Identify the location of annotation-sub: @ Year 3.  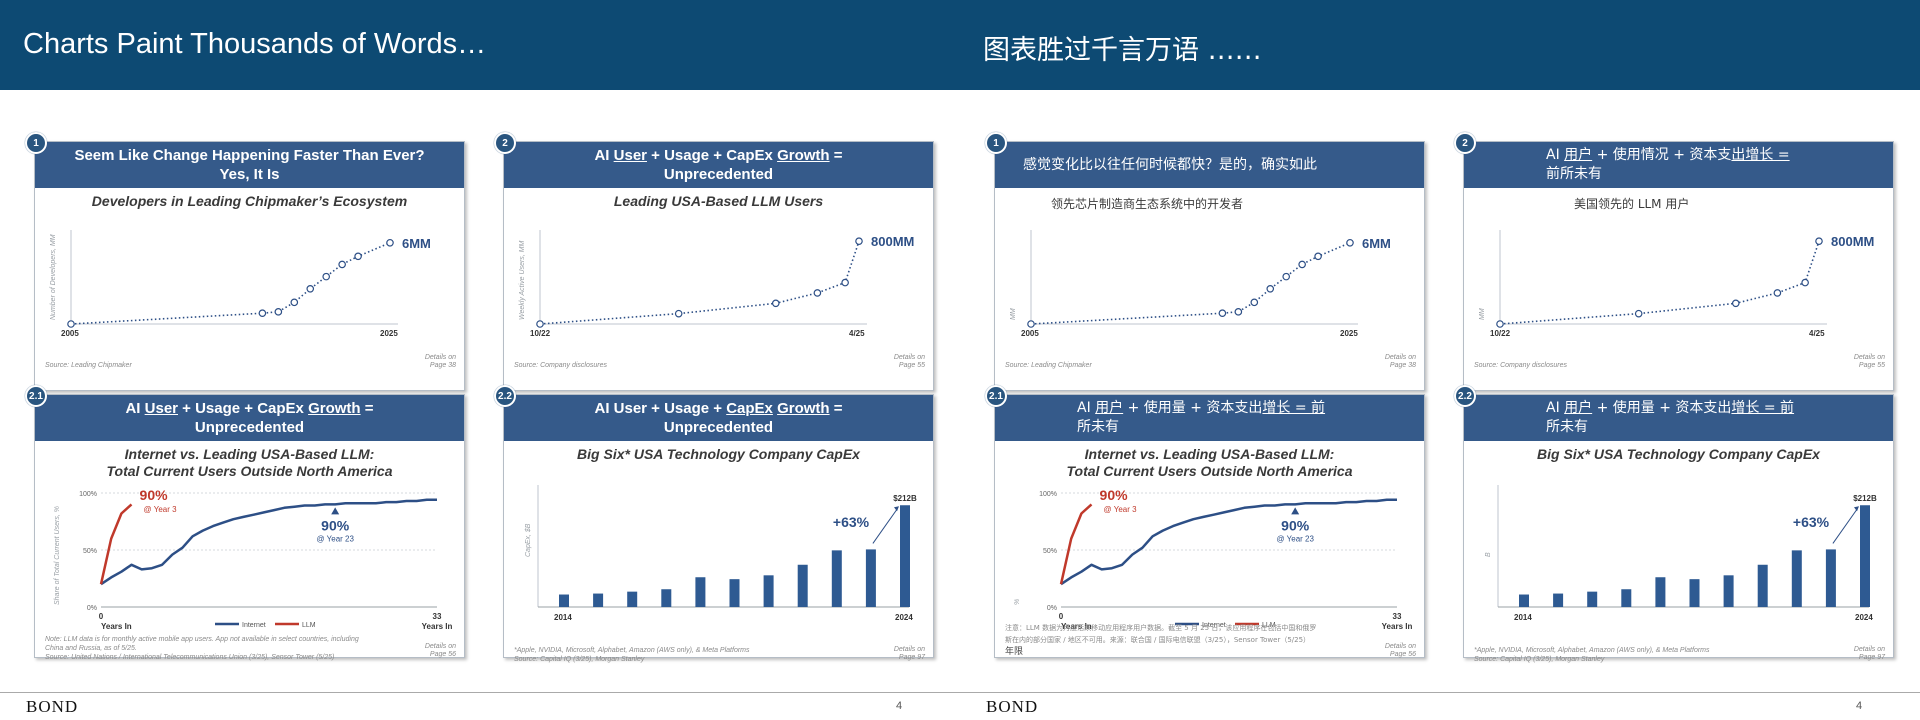
(1121, 509).